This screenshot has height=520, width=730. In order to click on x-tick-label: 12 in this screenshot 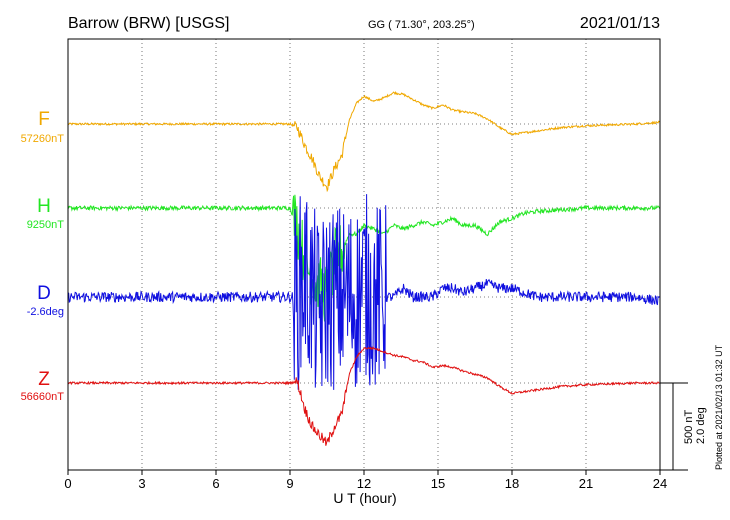, I will do `click(364, 483)`.